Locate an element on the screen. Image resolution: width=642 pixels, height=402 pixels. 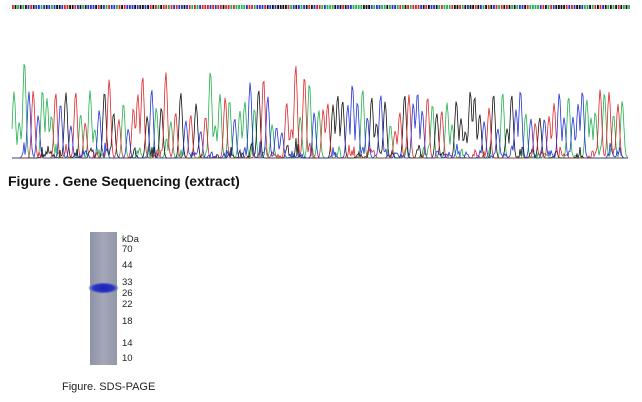
marker-label: 26 is located at coordinates (127, 293).